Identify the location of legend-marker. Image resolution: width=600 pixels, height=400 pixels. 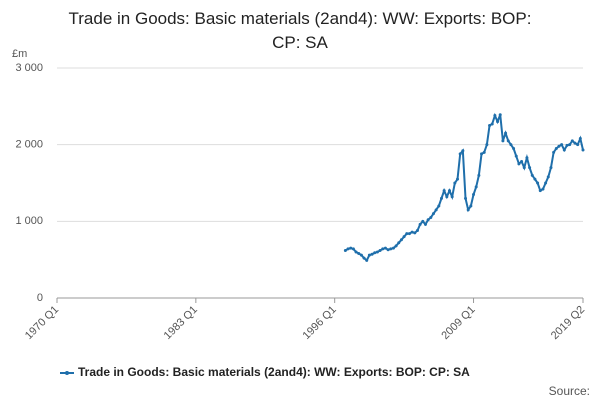
(67, 373).